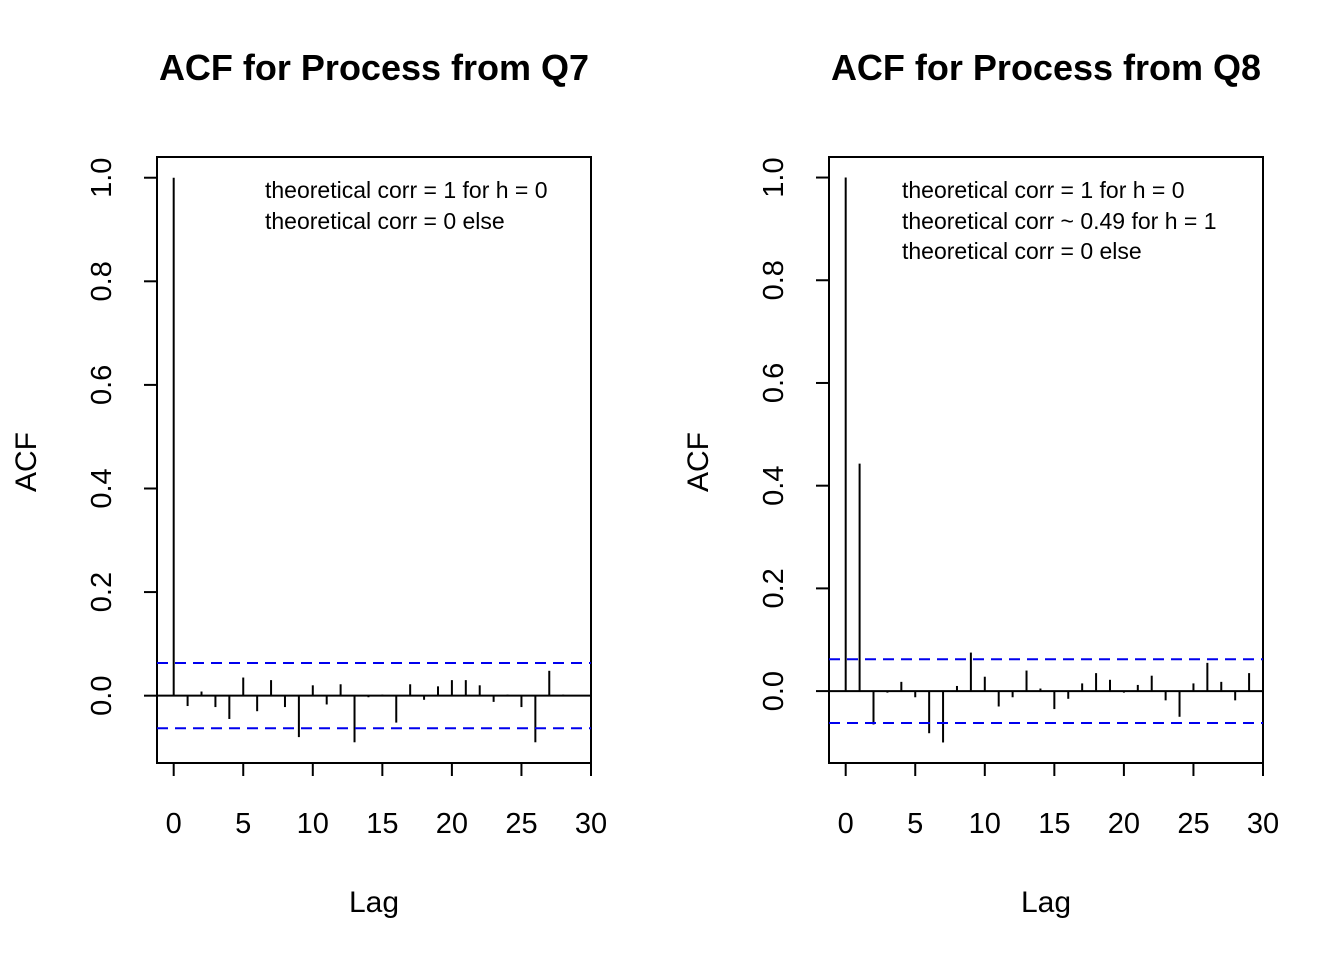  What do you see at coordinates (1022, 251) in the screenshot?
I see `annotation-line-3: theoretical corr = 0 else` at bounding box center [1022, 251].